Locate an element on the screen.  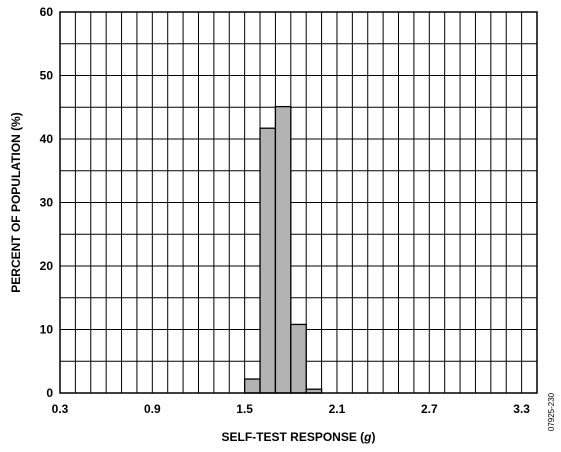
figure-code: 07925-230 is located at coordinates (551, 411).